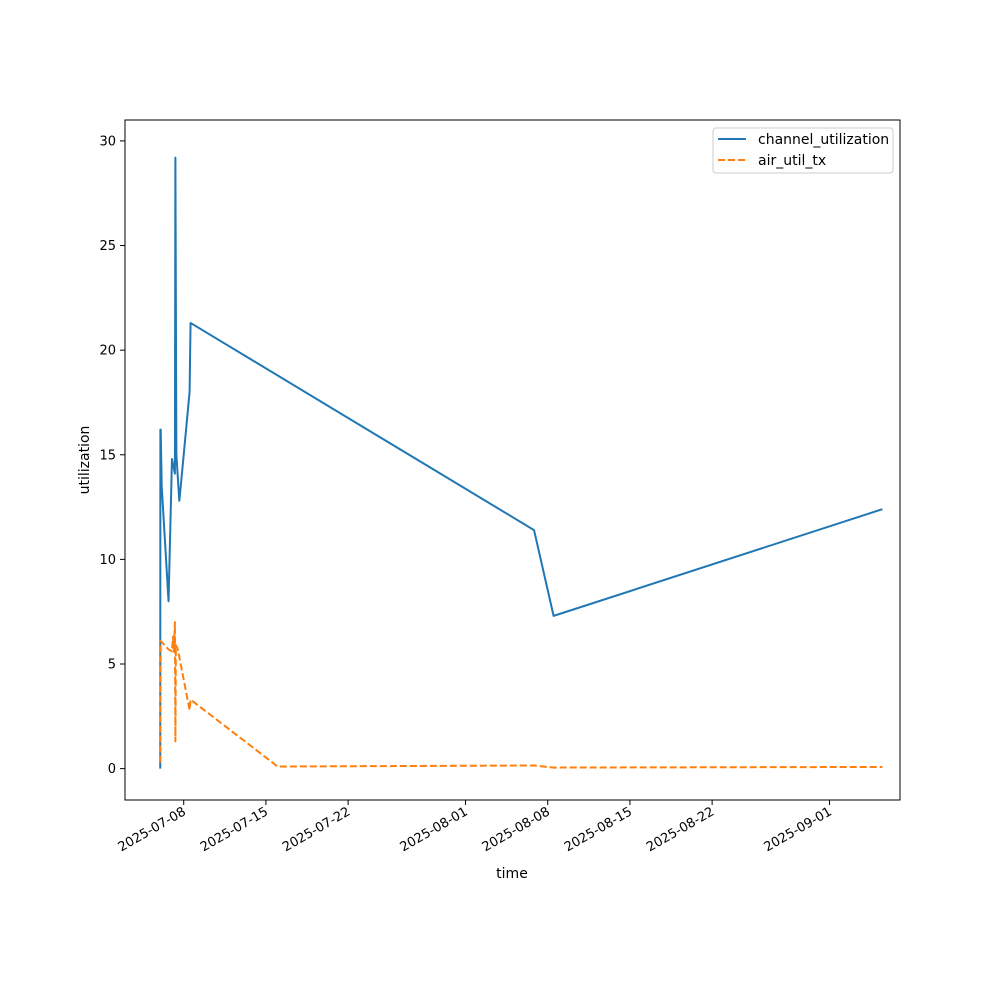 This screenshot has width=1000, height=1000. What do you see at coordinates (823, 140) in the screenshot?
I see `legend-label-channel_utilization: channel_utilization` at bounding box center [823, 140].